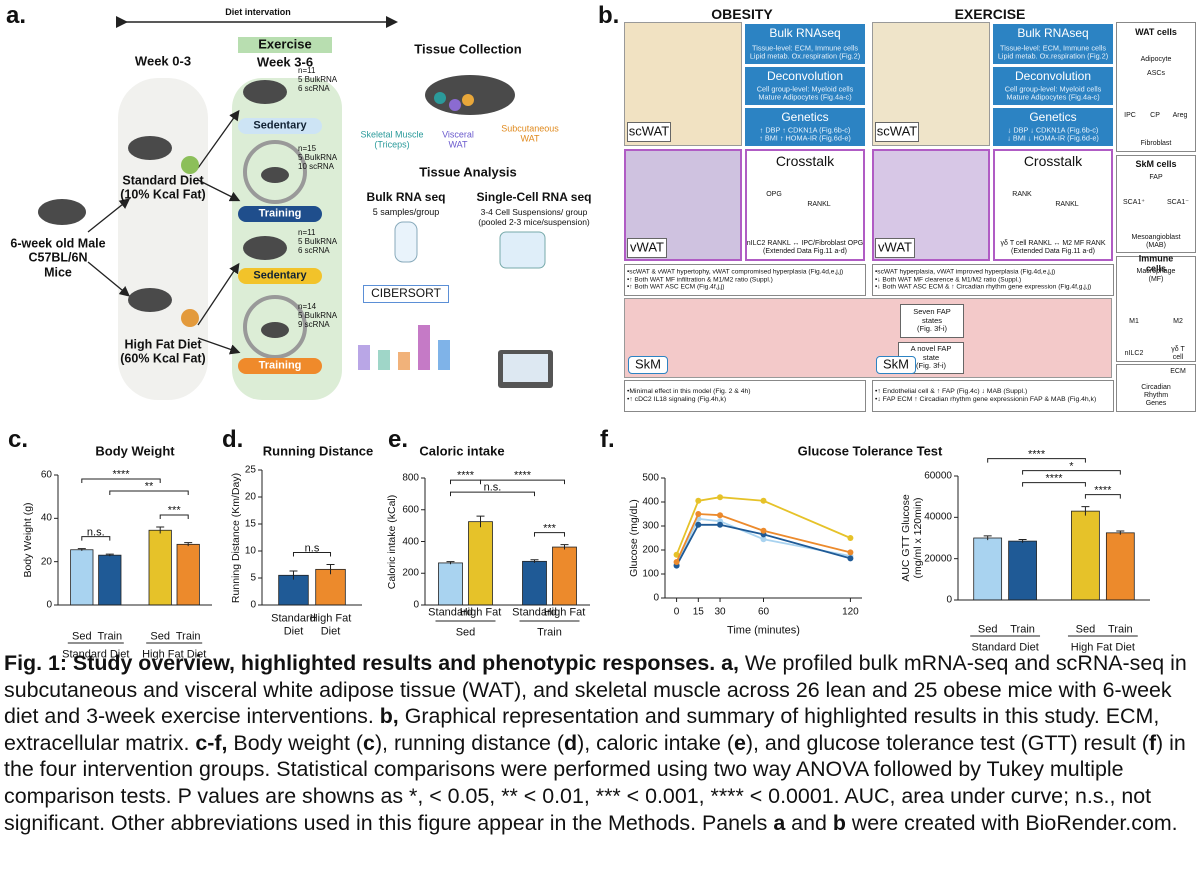  I want to click on cells, so click(522, 250).